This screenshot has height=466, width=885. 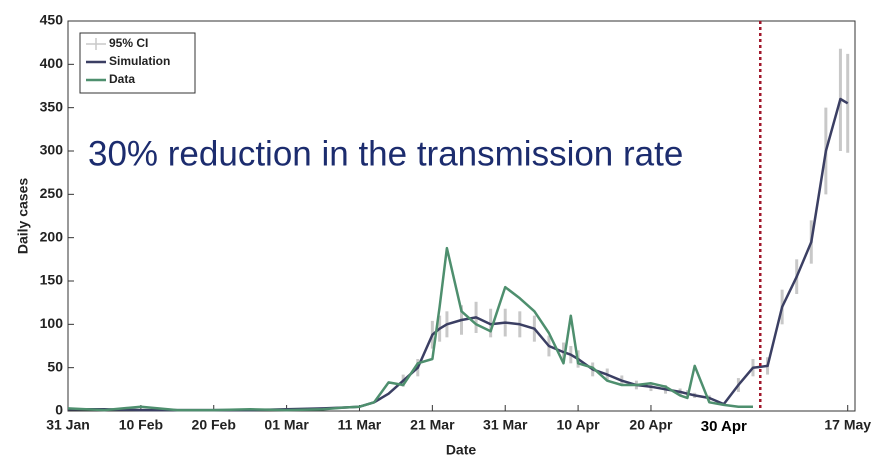 What do you see at coordinates (52, 236) in the screenshot?
I see `y-tick-label: 200` at bounding box center [52, 236].